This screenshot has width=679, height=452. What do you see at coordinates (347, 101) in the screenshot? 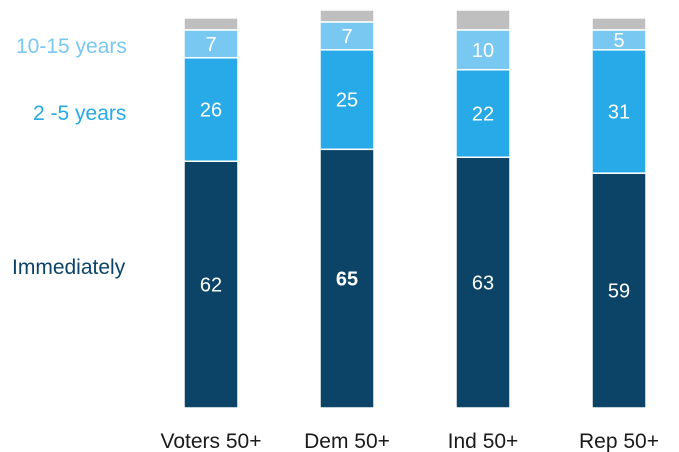
I see `data-label: 25` at bounding box center [347, 101].